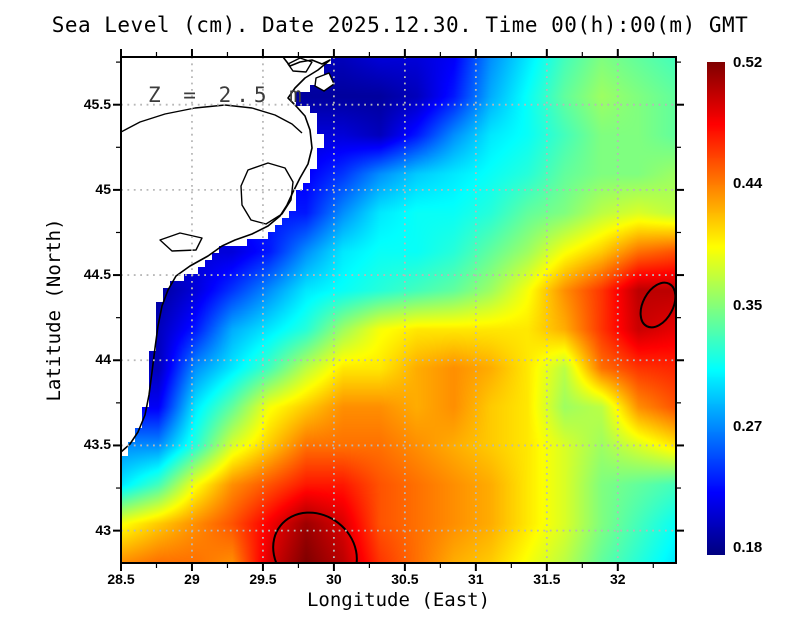  I want to click on x-tick-label: 31.5, so click(547, 579).